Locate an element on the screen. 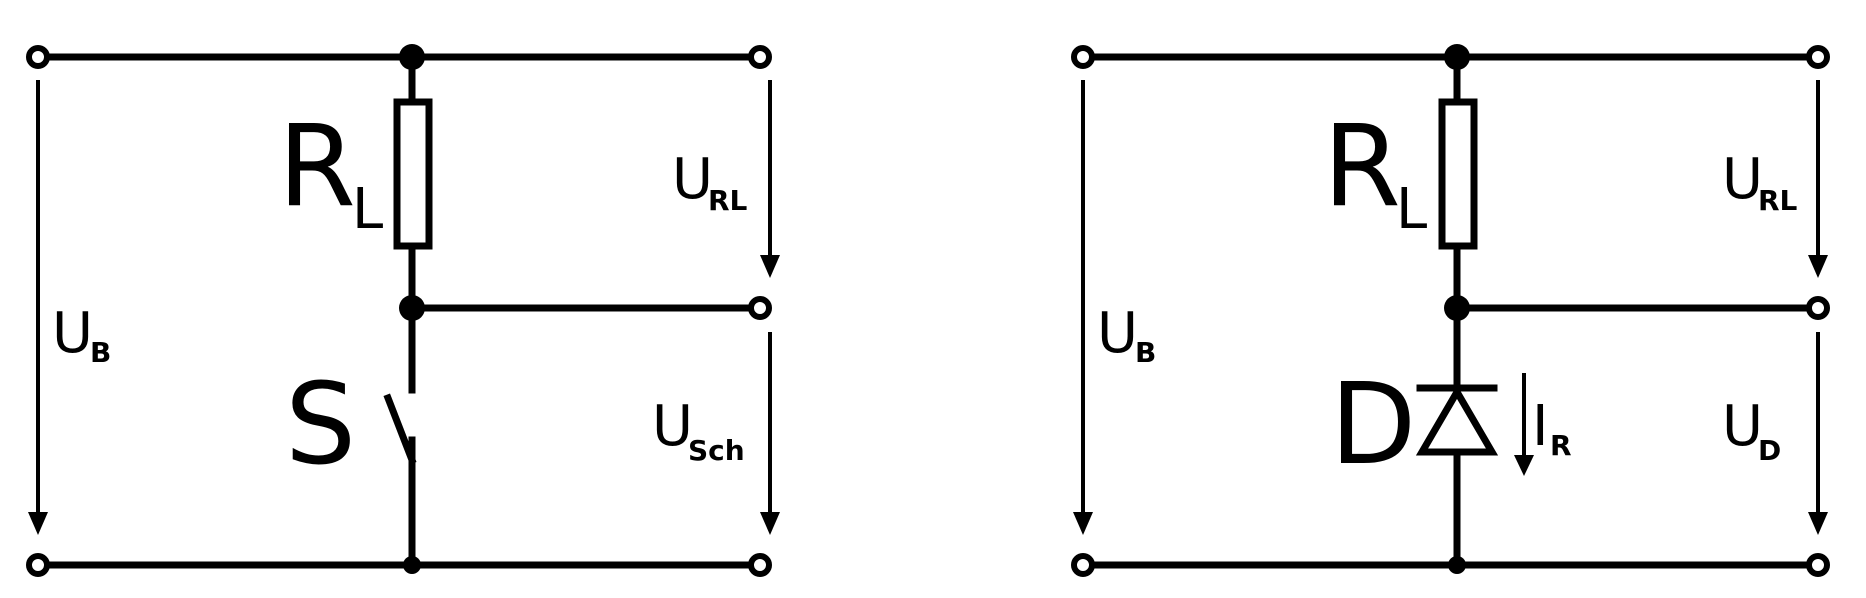  diode-symbol is located at coordinates (1457, 420).